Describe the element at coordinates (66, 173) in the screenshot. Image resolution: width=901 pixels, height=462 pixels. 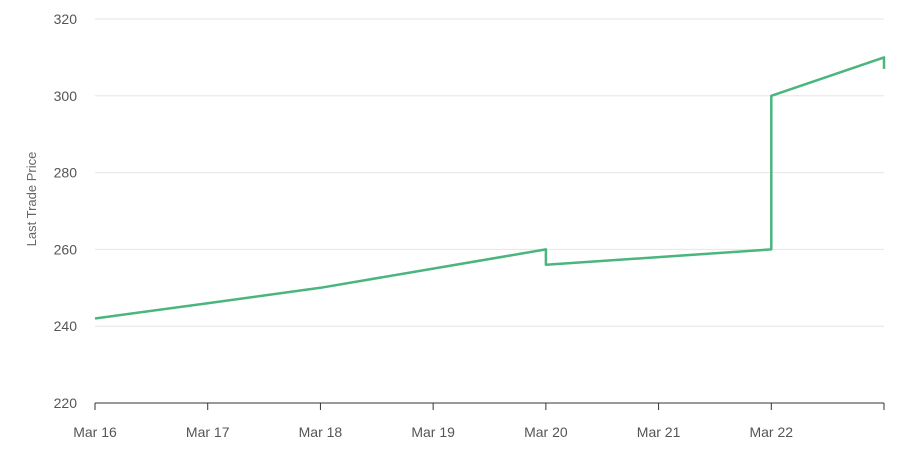
I see `y-tick-label: 280` at that location.